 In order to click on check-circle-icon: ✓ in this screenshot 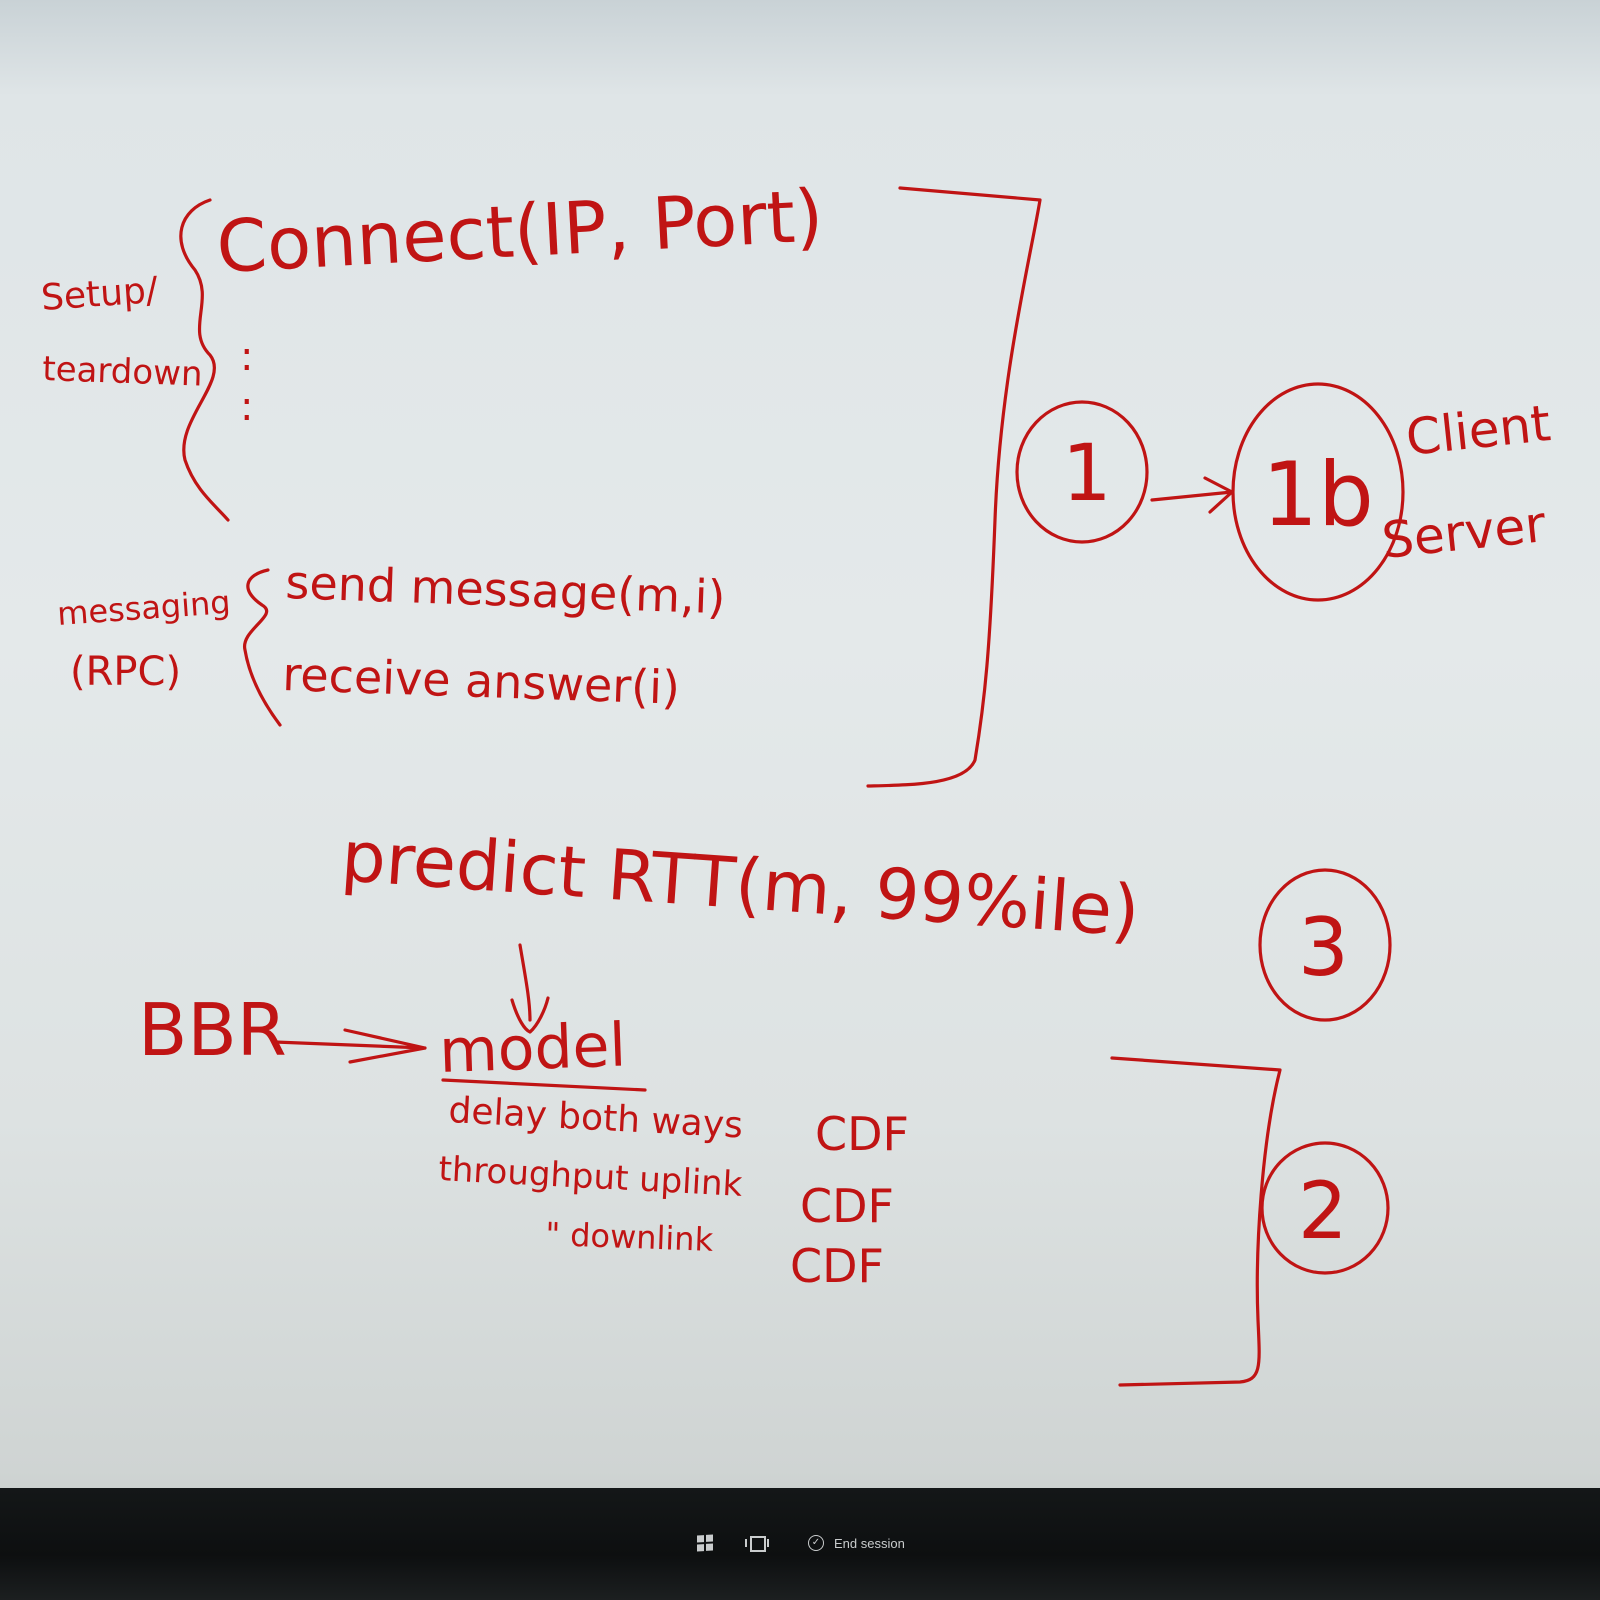, I will do `click(816, 1543)`.